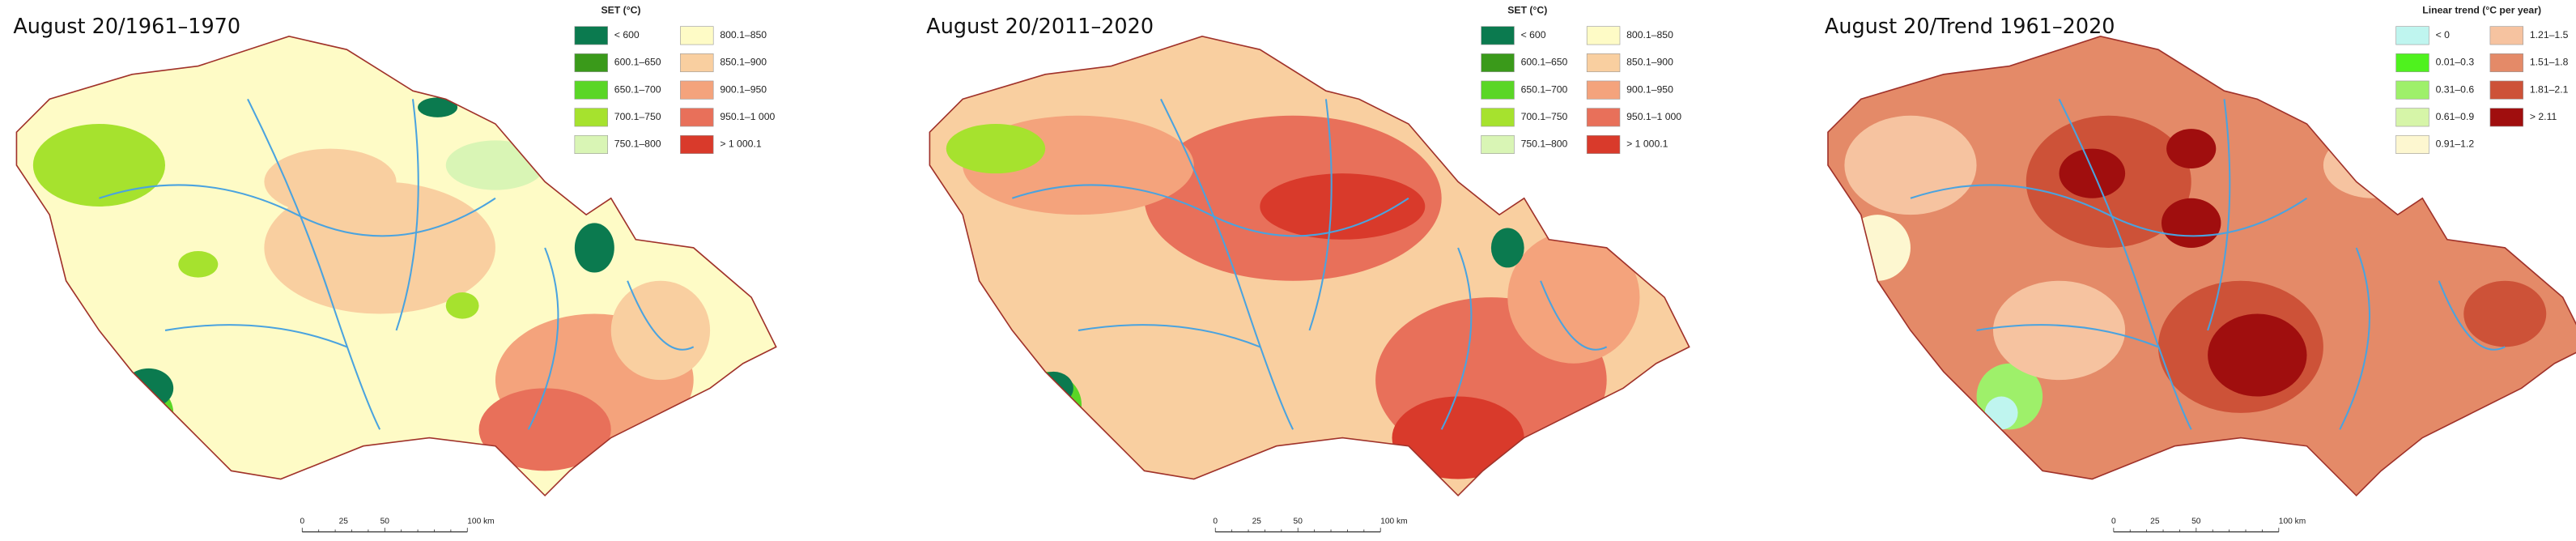 This screenshot has width=2576, height=541. Describe the element at coordinates (2481, 9) in the screenshot. I see `legend-title: Linear trend (°C per year)` at that location.